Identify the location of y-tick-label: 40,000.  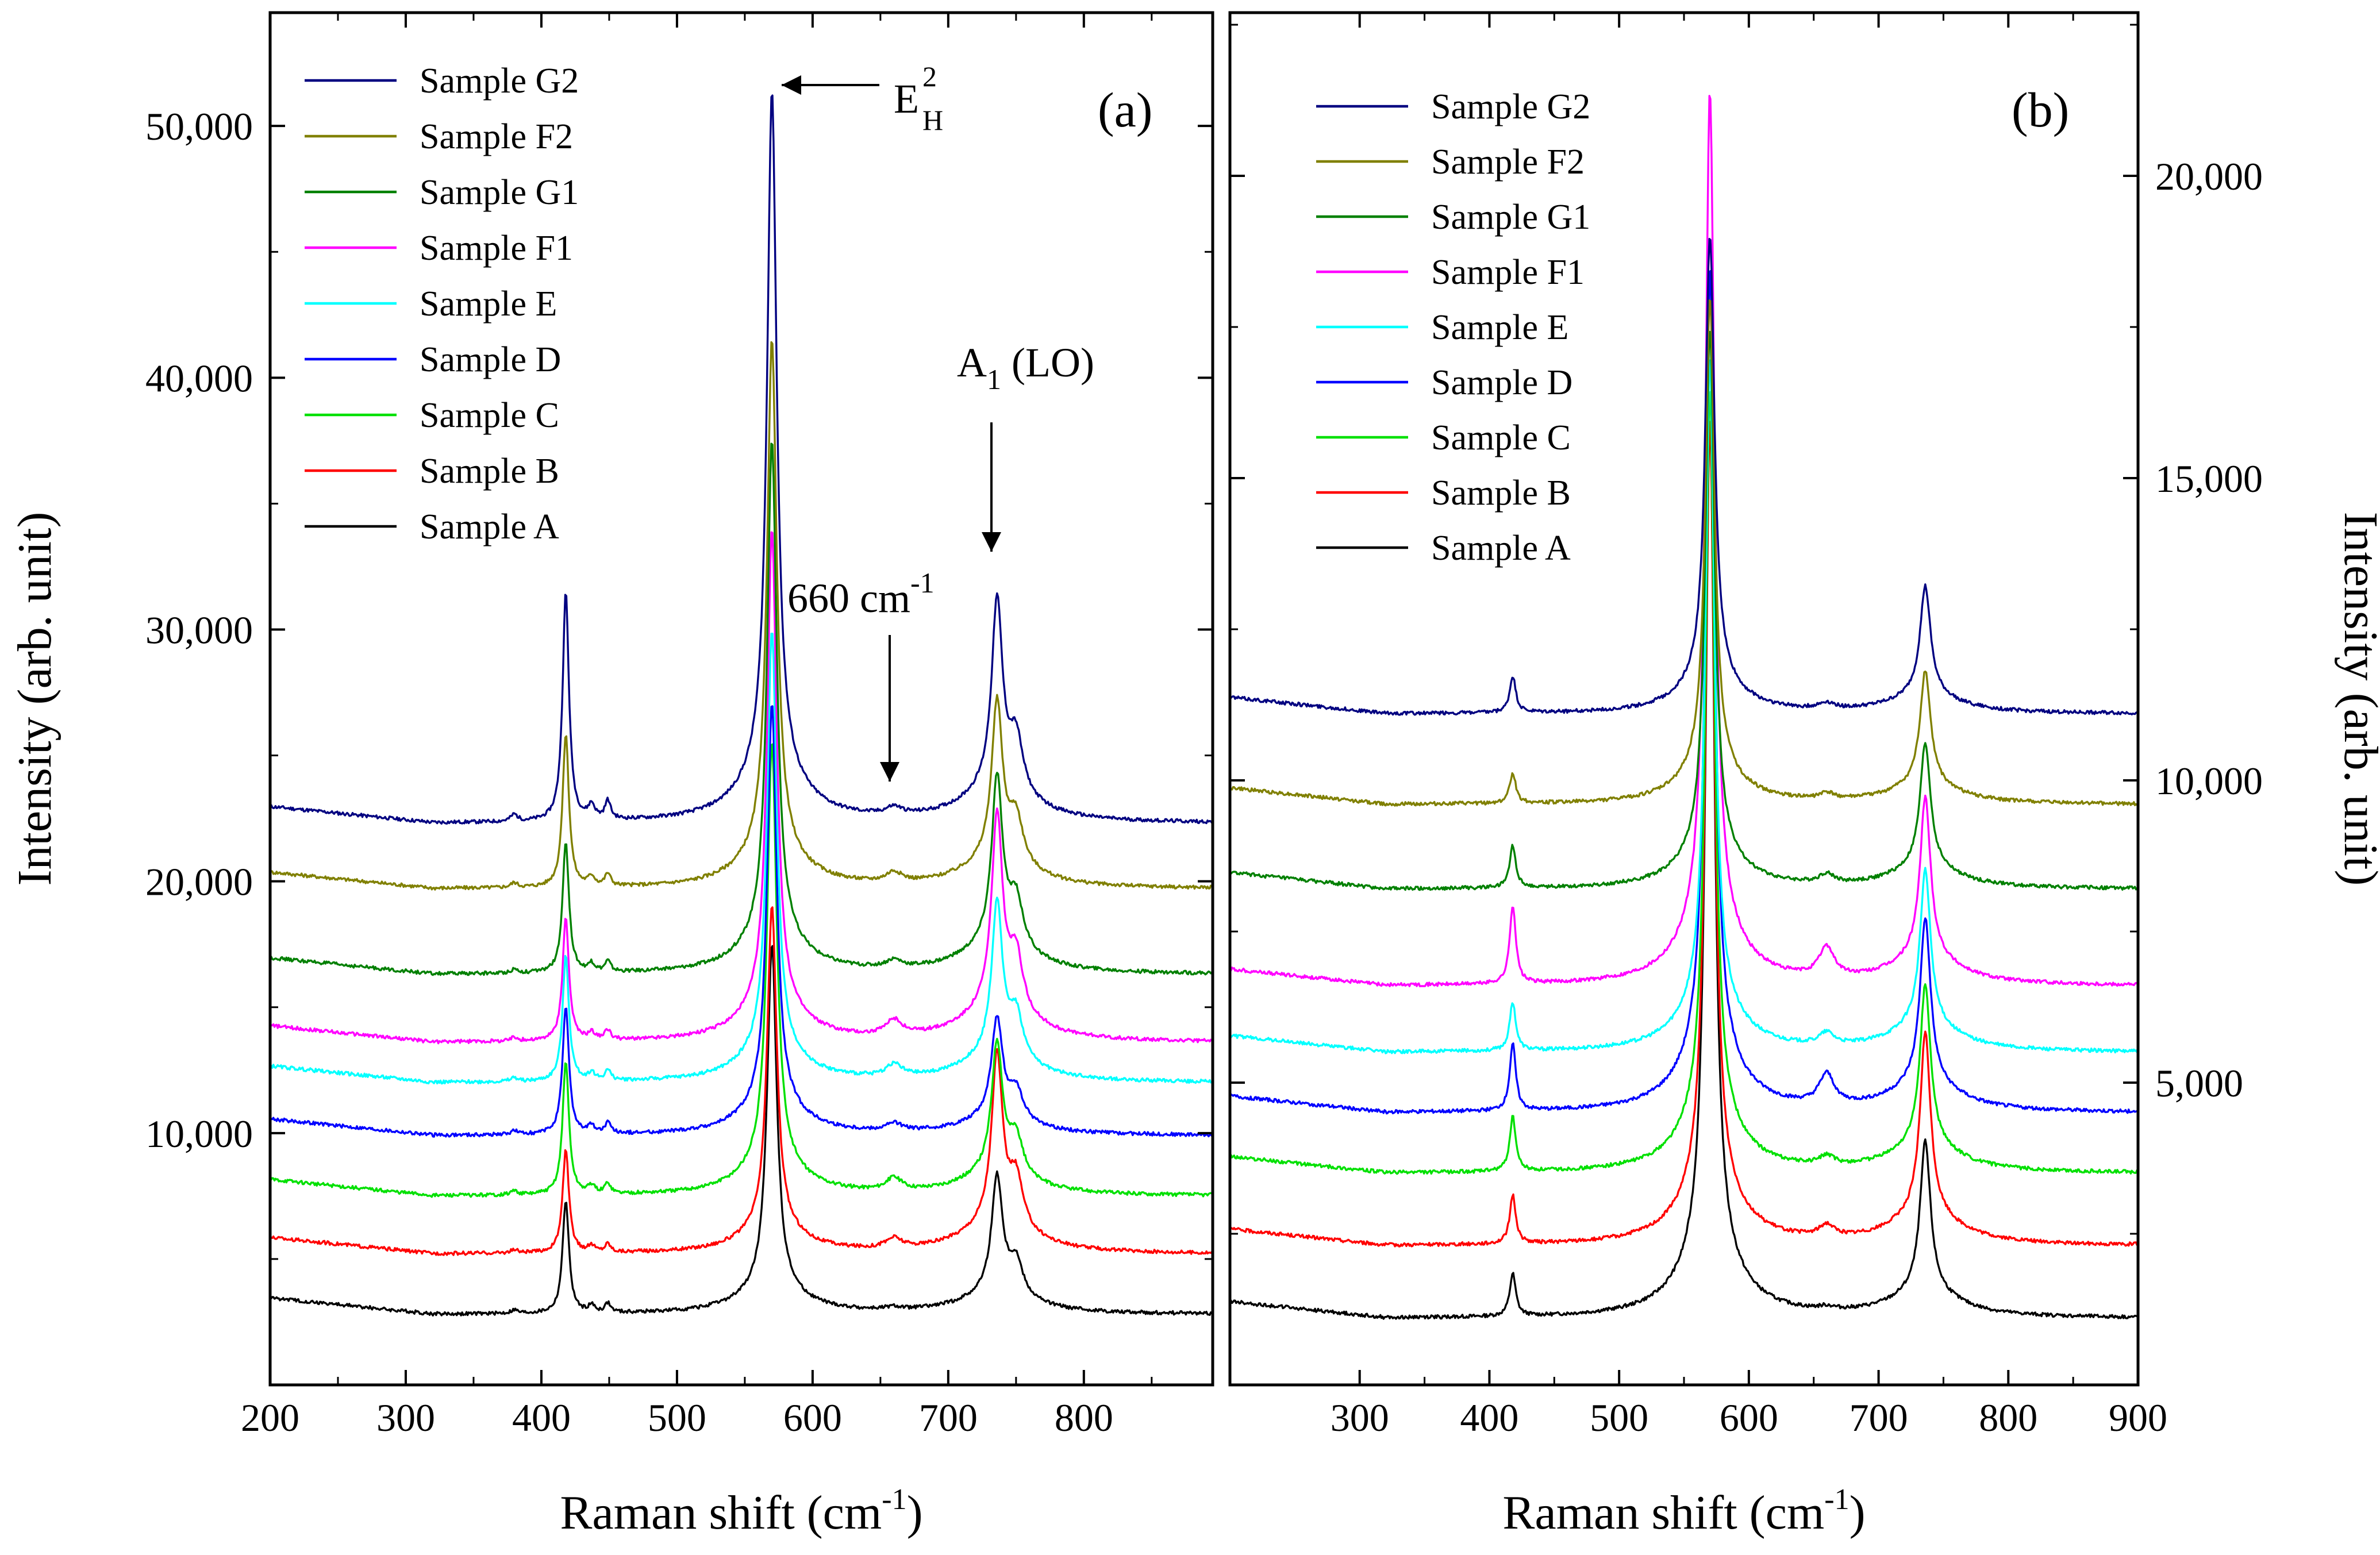
(199, 378).